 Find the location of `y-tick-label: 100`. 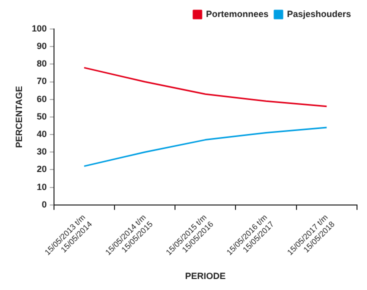

y-tick-label: 100 is located at coordinates (39, 28).